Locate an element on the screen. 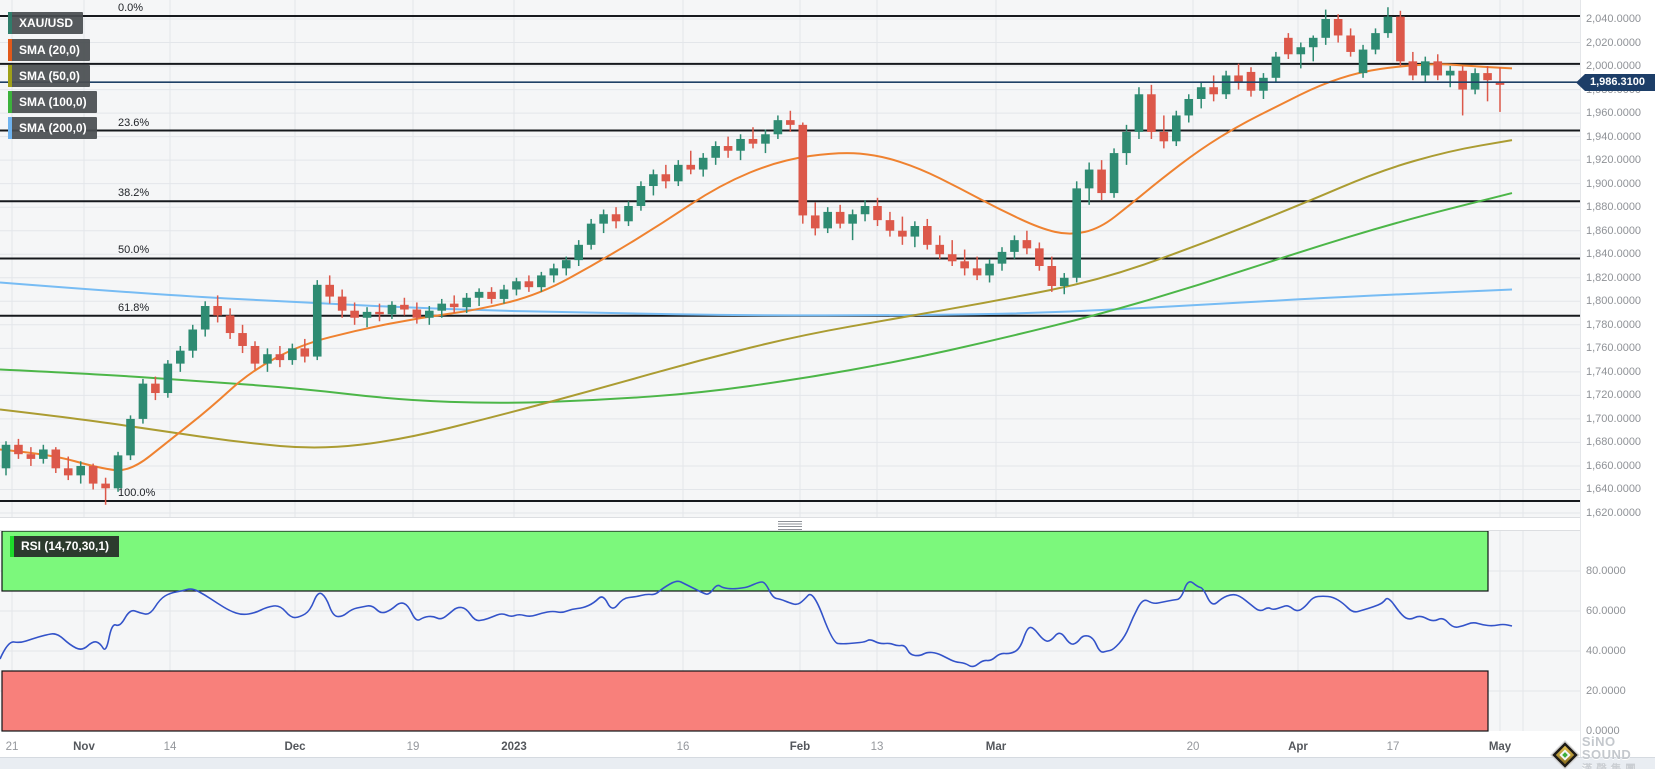 This screenshot has width=1655, height=769. legend-item-instrument: XAU/USD is located at coordinates (46, 23).